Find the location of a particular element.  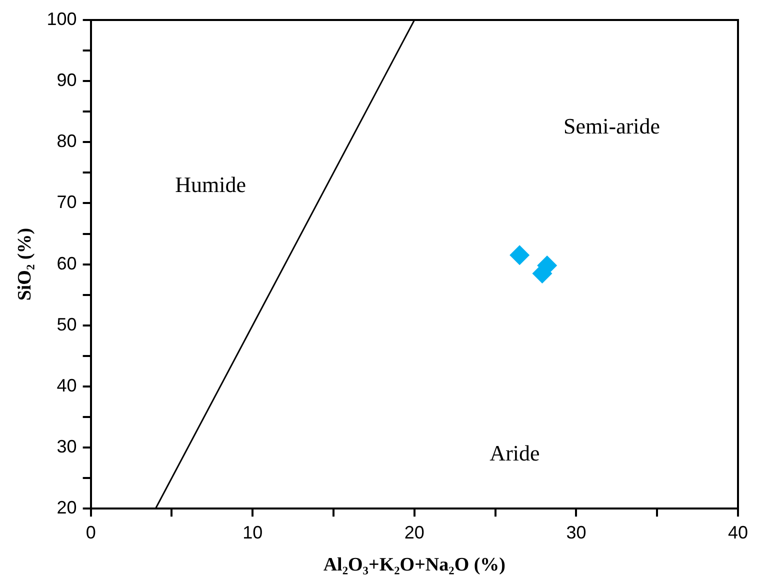

annotation: Humide is located at coordinates (210, 184).